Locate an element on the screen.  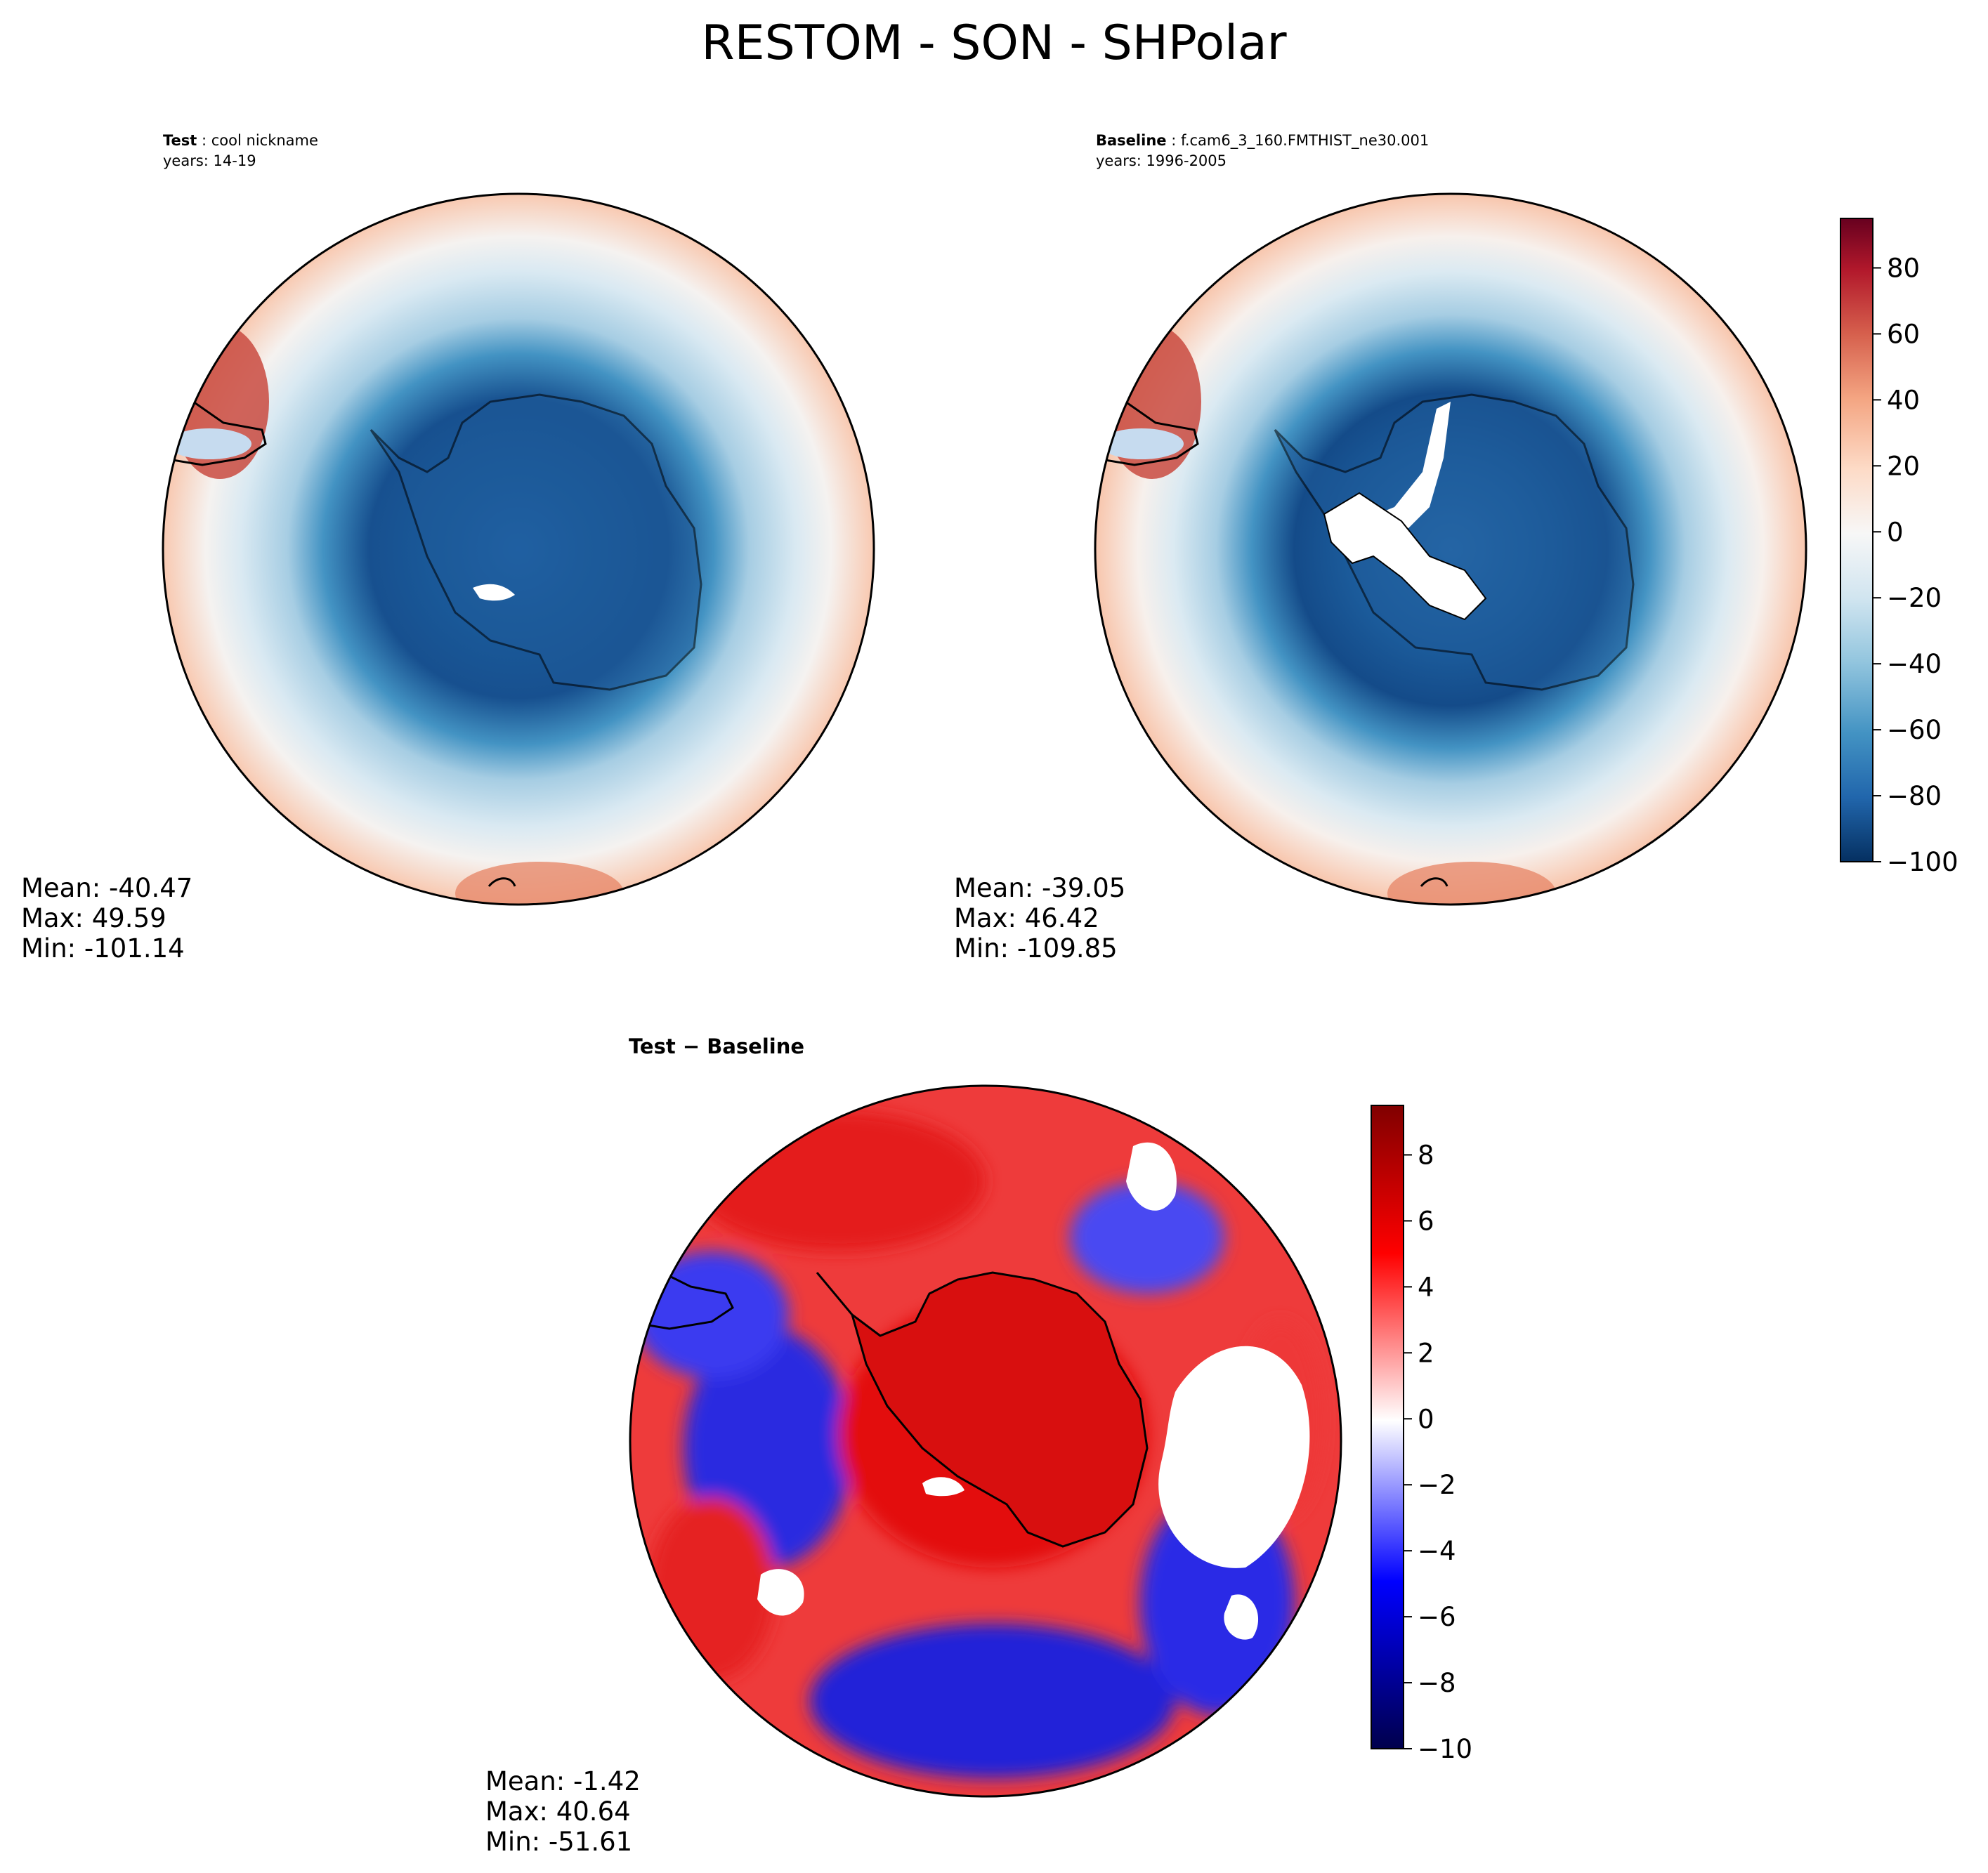
baseline-island-coast is located at coordinates (1434, 882).